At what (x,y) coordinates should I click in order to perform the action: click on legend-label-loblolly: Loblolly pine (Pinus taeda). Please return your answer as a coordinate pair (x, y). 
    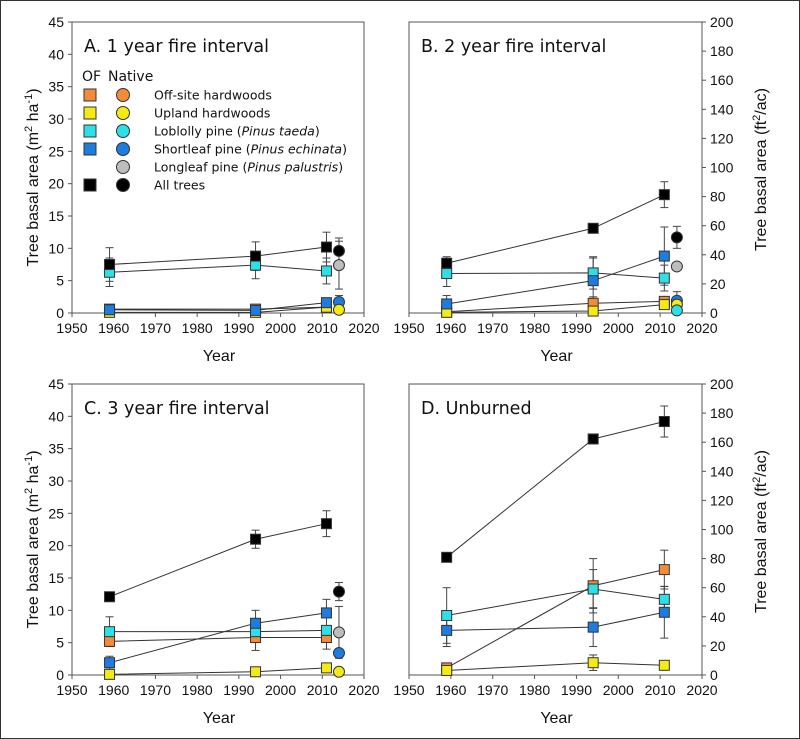
    Looking at the image, I should click on (237, 131).